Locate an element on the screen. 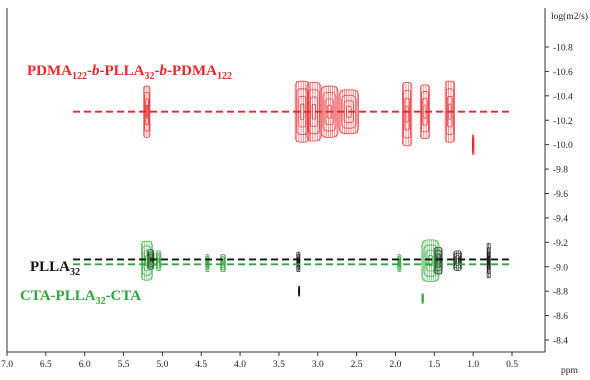  y-tick-label: -9.0 is located at coordinates (560, 268).